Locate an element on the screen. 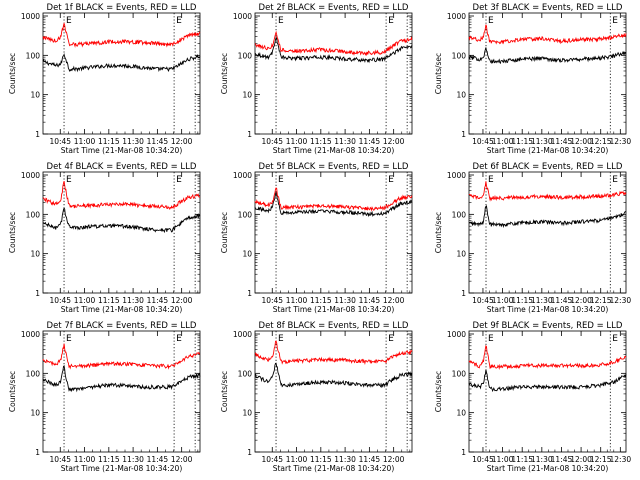 Image resolution: width=640 pixels, height=480 pixels. x-tick-label: 12:15 is located at coordinates (601, 459).